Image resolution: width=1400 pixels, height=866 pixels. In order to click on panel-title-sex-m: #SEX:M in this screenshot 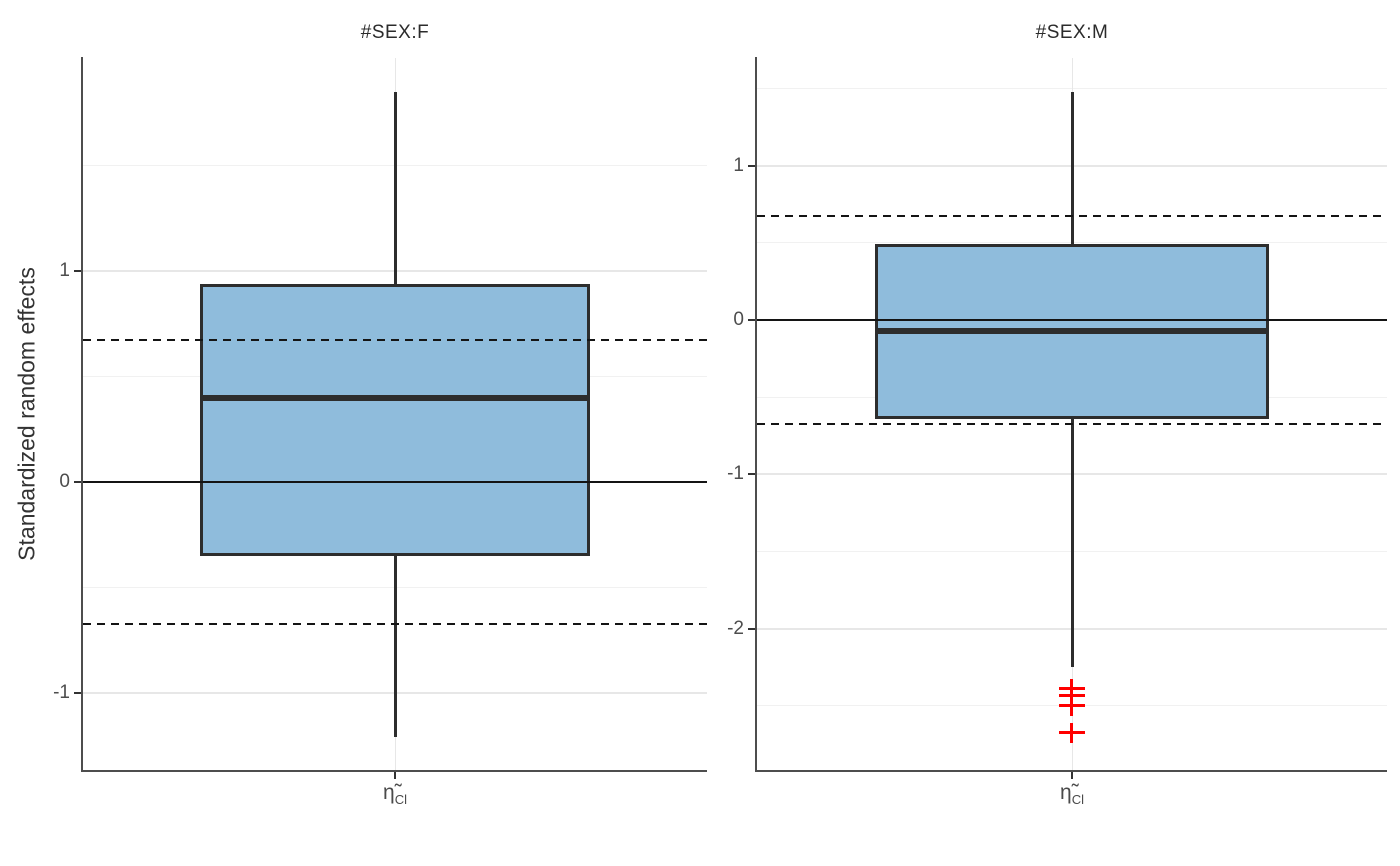, I will do `click(1072, 32)`.